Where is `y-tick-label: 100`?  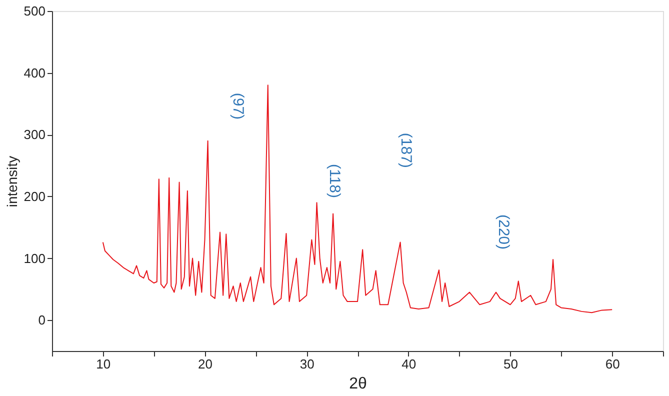
y-tick-label: 100 is located at coordinates (35, 258).